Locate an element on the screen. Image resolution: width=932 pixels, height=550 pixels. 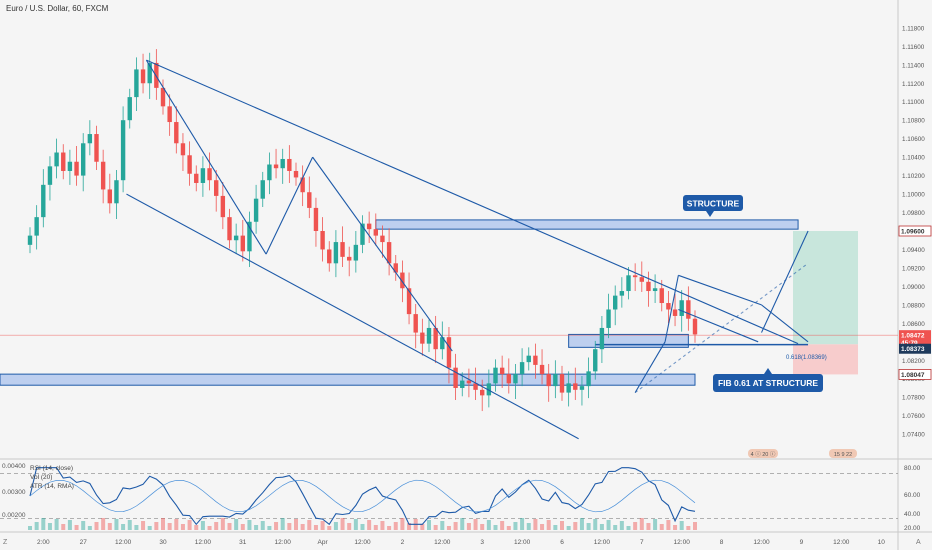
time-tick-label: 30 is located at coordinates (163, 542).